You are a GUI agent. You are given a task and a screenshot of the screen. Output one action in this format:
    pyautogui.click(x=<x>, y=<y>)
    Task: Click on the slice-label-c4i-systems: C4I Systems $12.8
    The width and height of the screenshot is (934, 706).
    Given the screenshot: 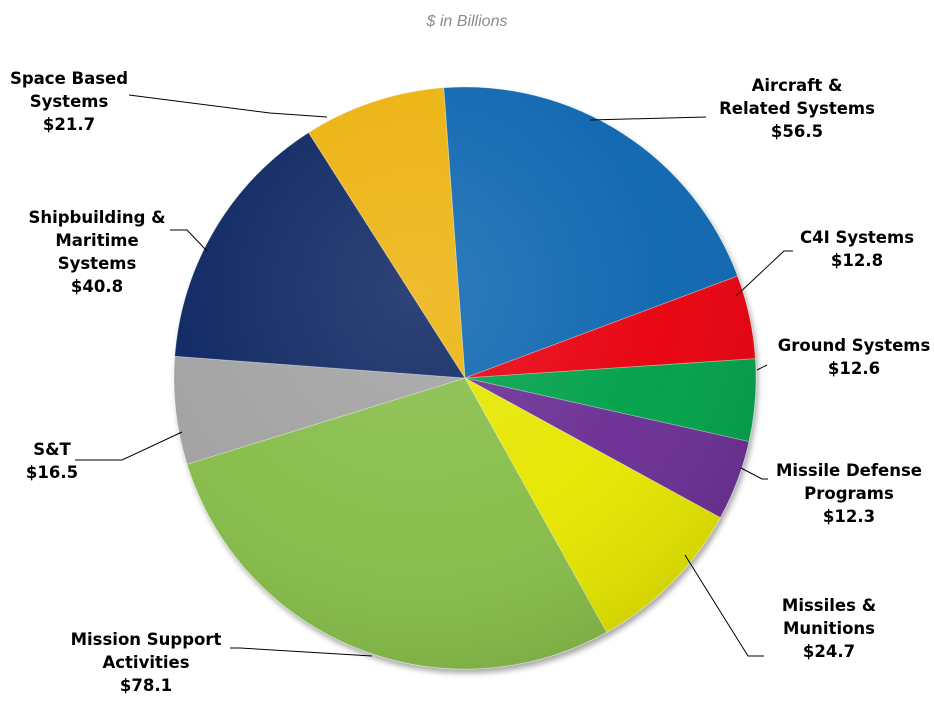 What is the action you would take?
    pyautogui.click(x=857, y=249)
    